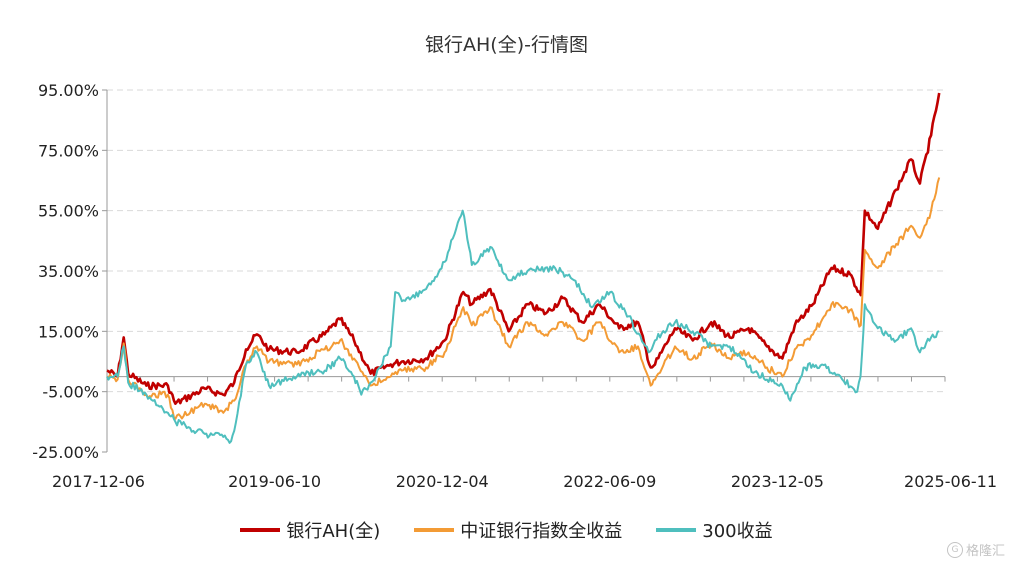  Describe the element at coordinates (541, 531) in the screenshot. I see `legend-label: 中证银行指数全收益` at that location.